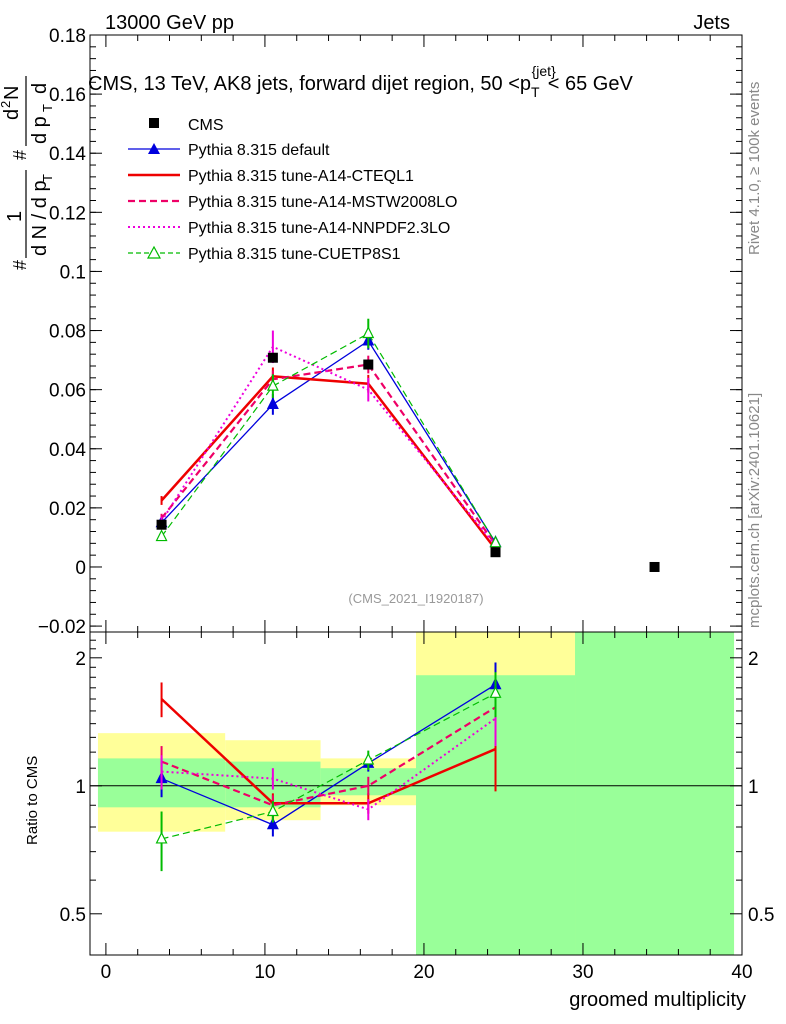  What do you see at coordinates (169, 23) in the screenshot?
I see `header-left: 13000 GeV pp` at bounding box center [169, 23].